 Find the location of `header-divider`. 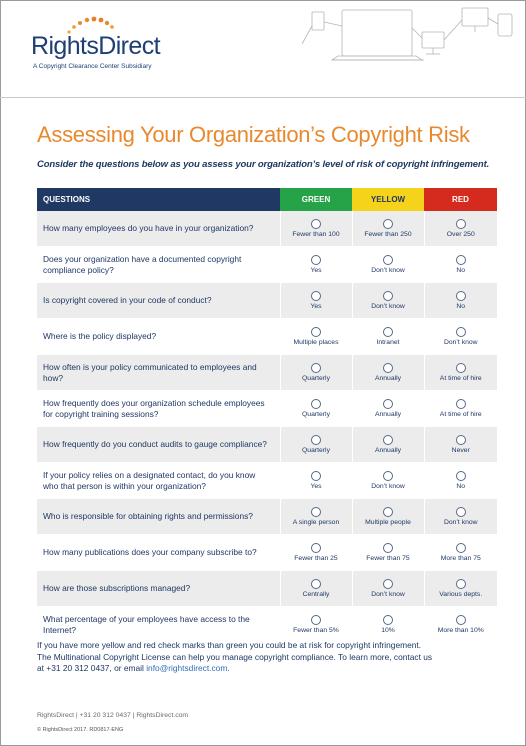

header-divider is located at coordinates (263, 97).